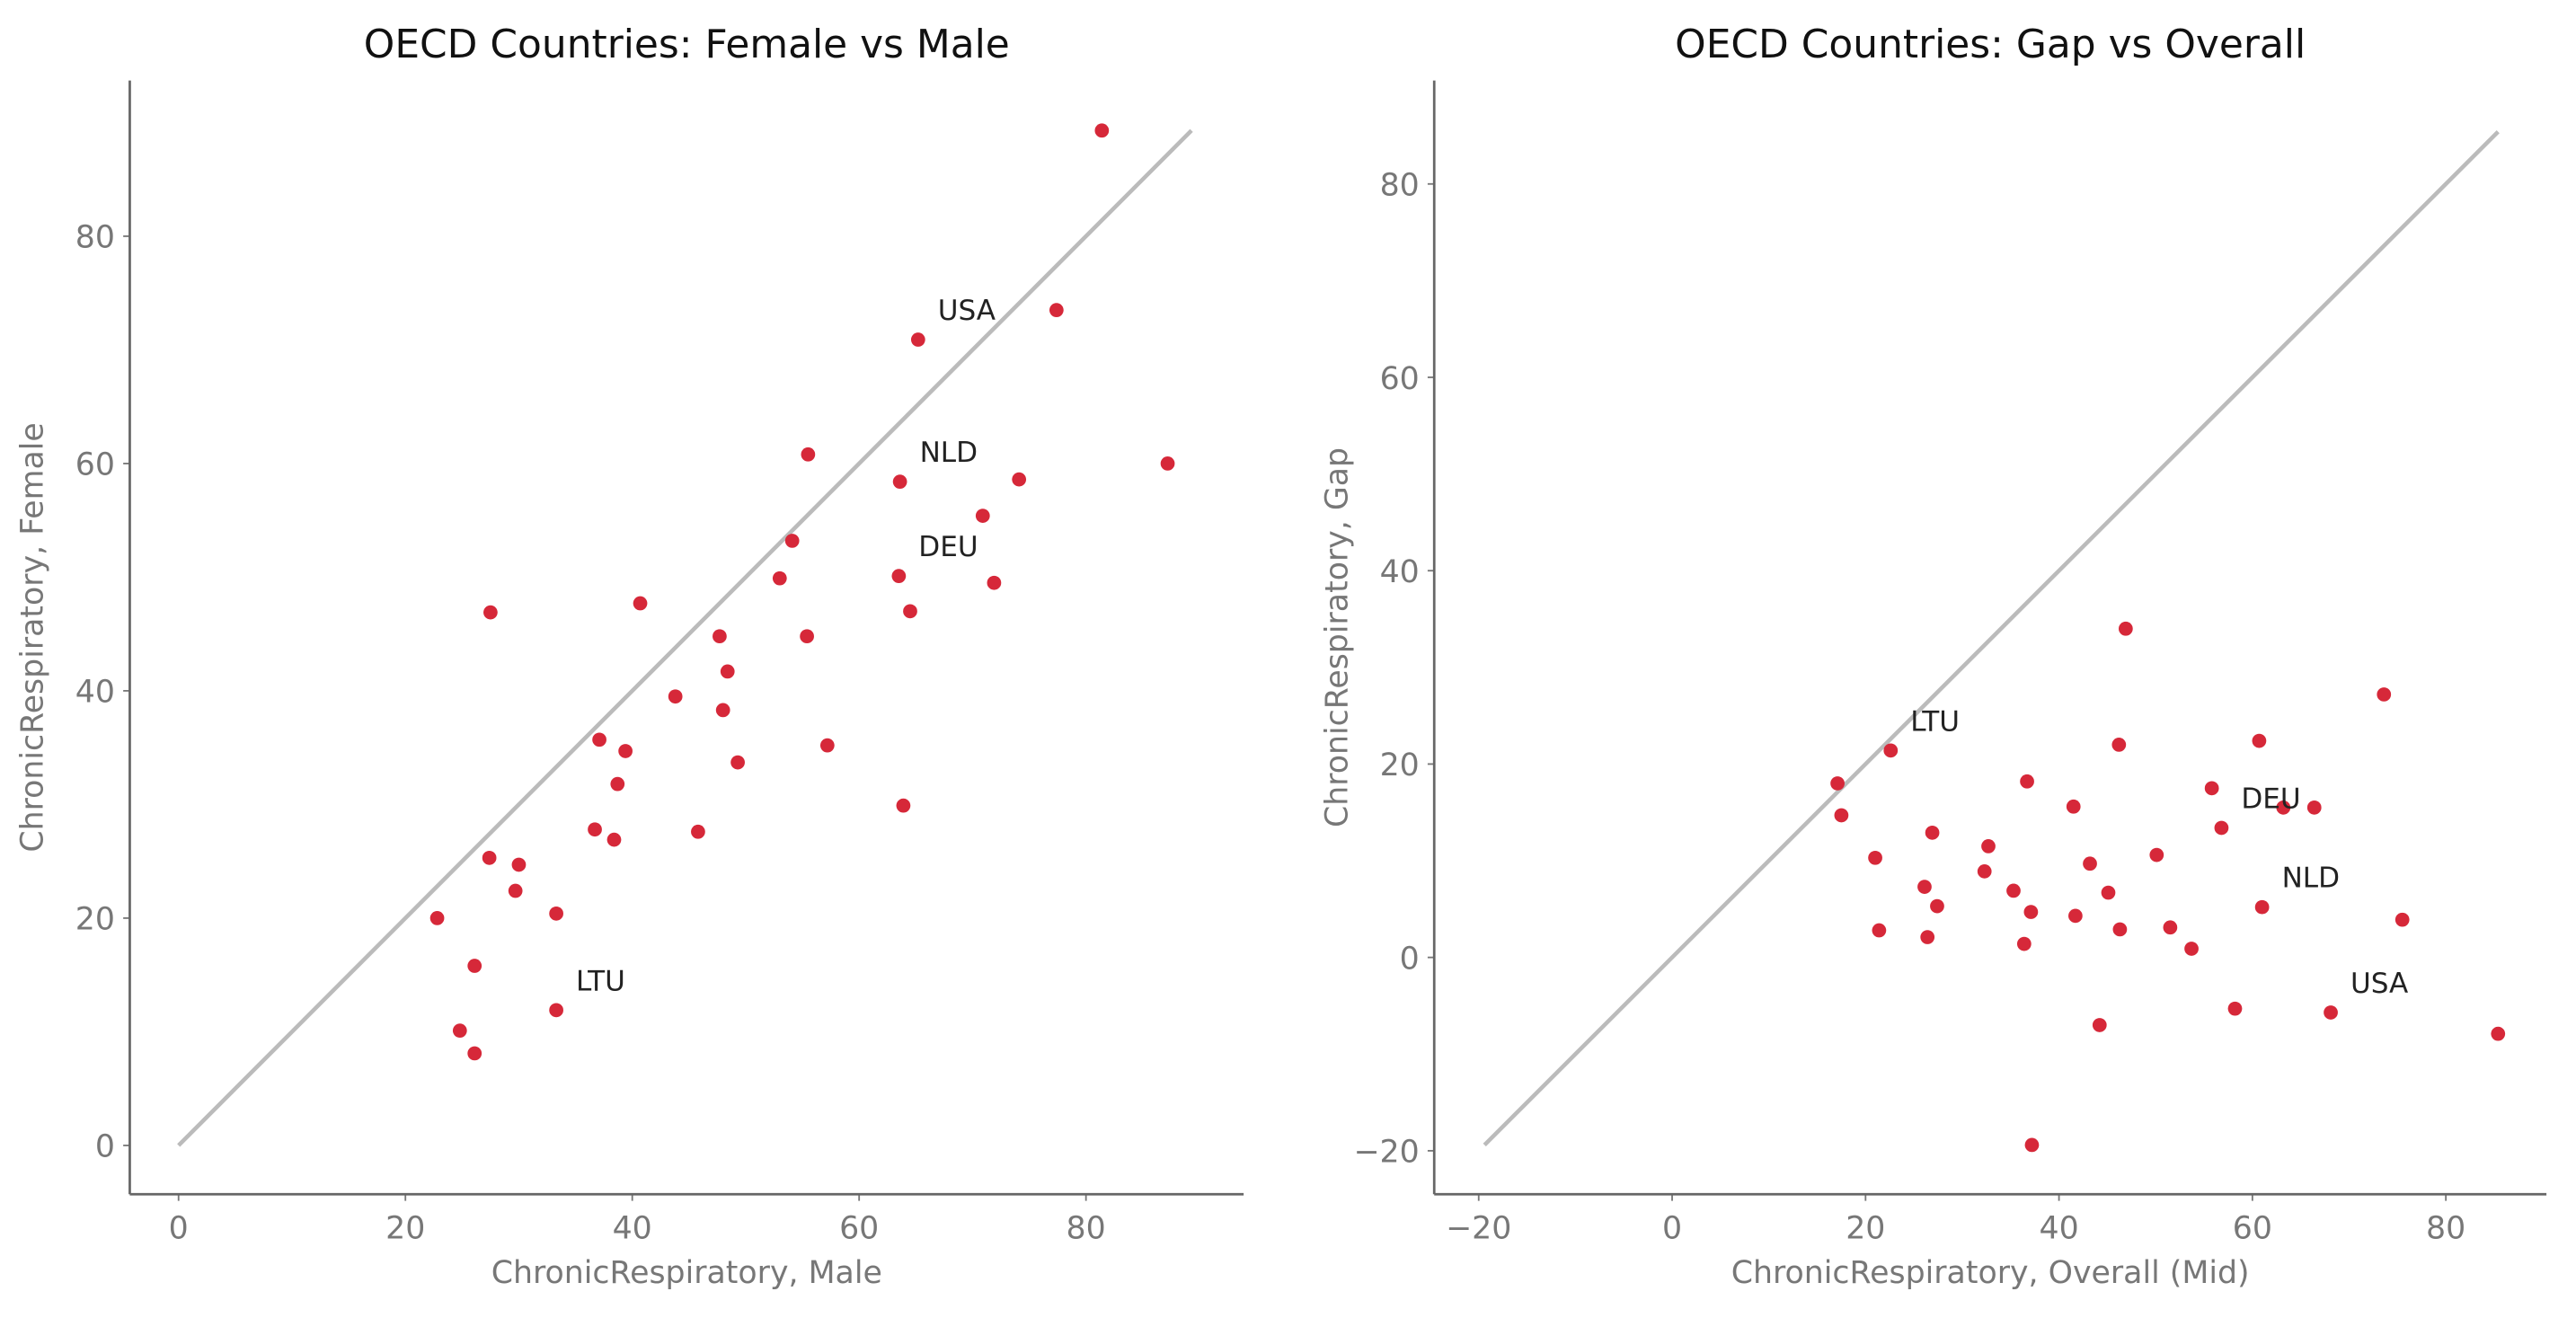 This screenshot has height=1318, width=2576. I want to click on annotation: NLD, so click(2311, 878).